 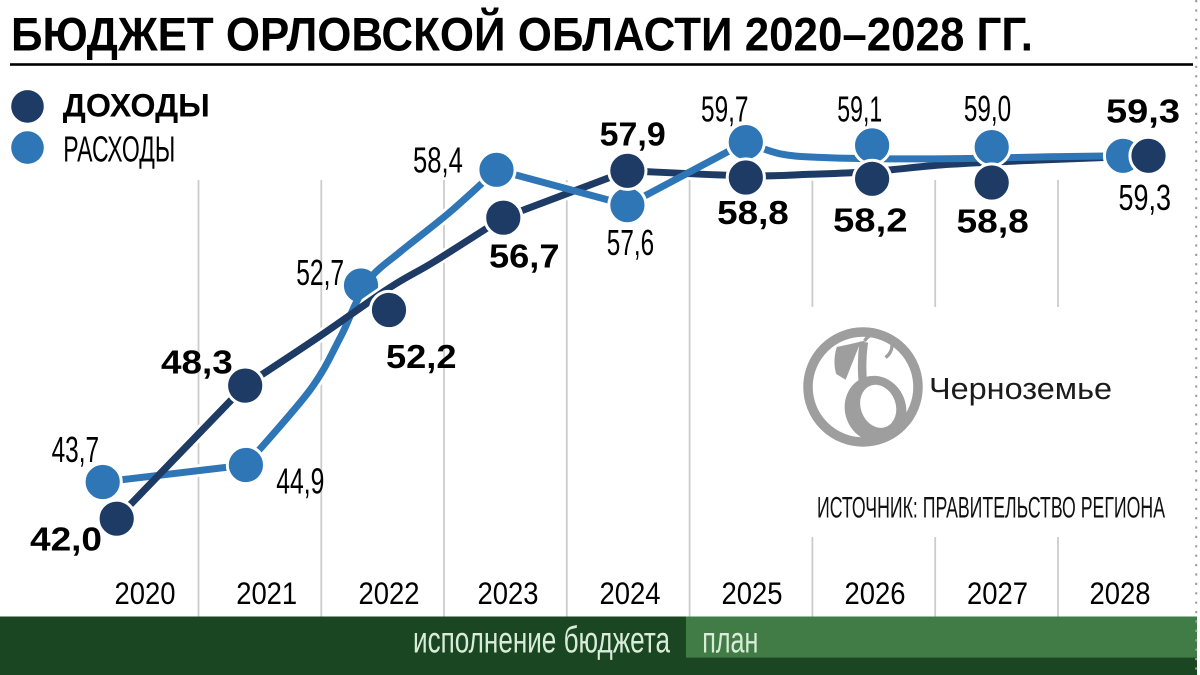 I want to click on svg-text: 2025, so click(x=752, y=593).